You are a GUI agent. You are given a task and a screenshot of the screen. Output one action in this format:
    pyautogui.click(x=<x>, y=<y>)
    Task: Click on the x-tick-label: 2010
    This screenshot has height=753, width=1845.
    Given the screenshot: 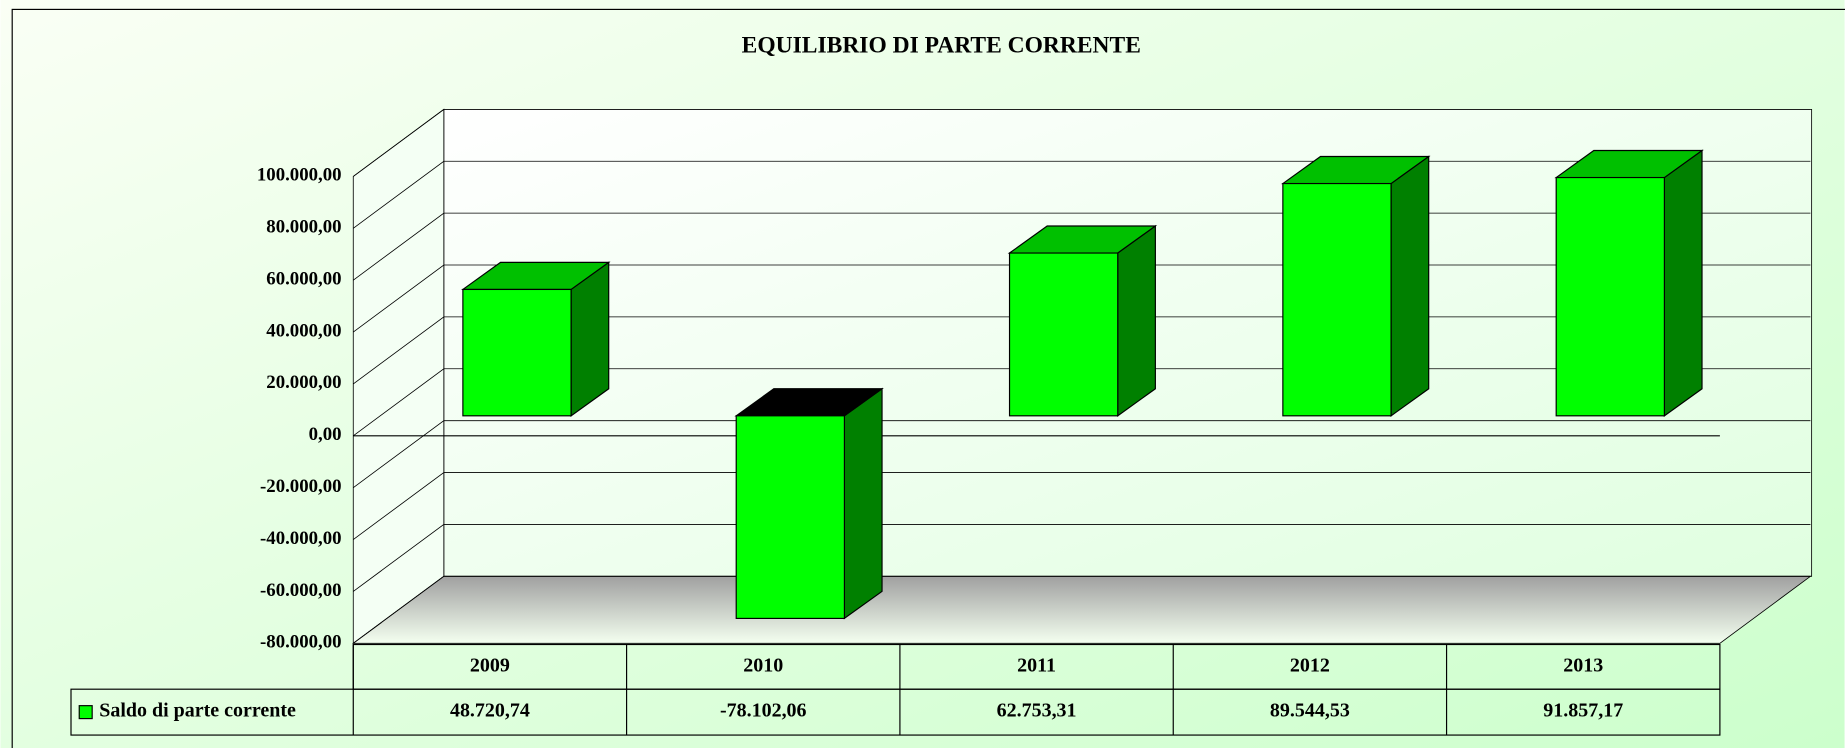 What is the action you would take?
    pyautogui.click(x=763, y=665)
    